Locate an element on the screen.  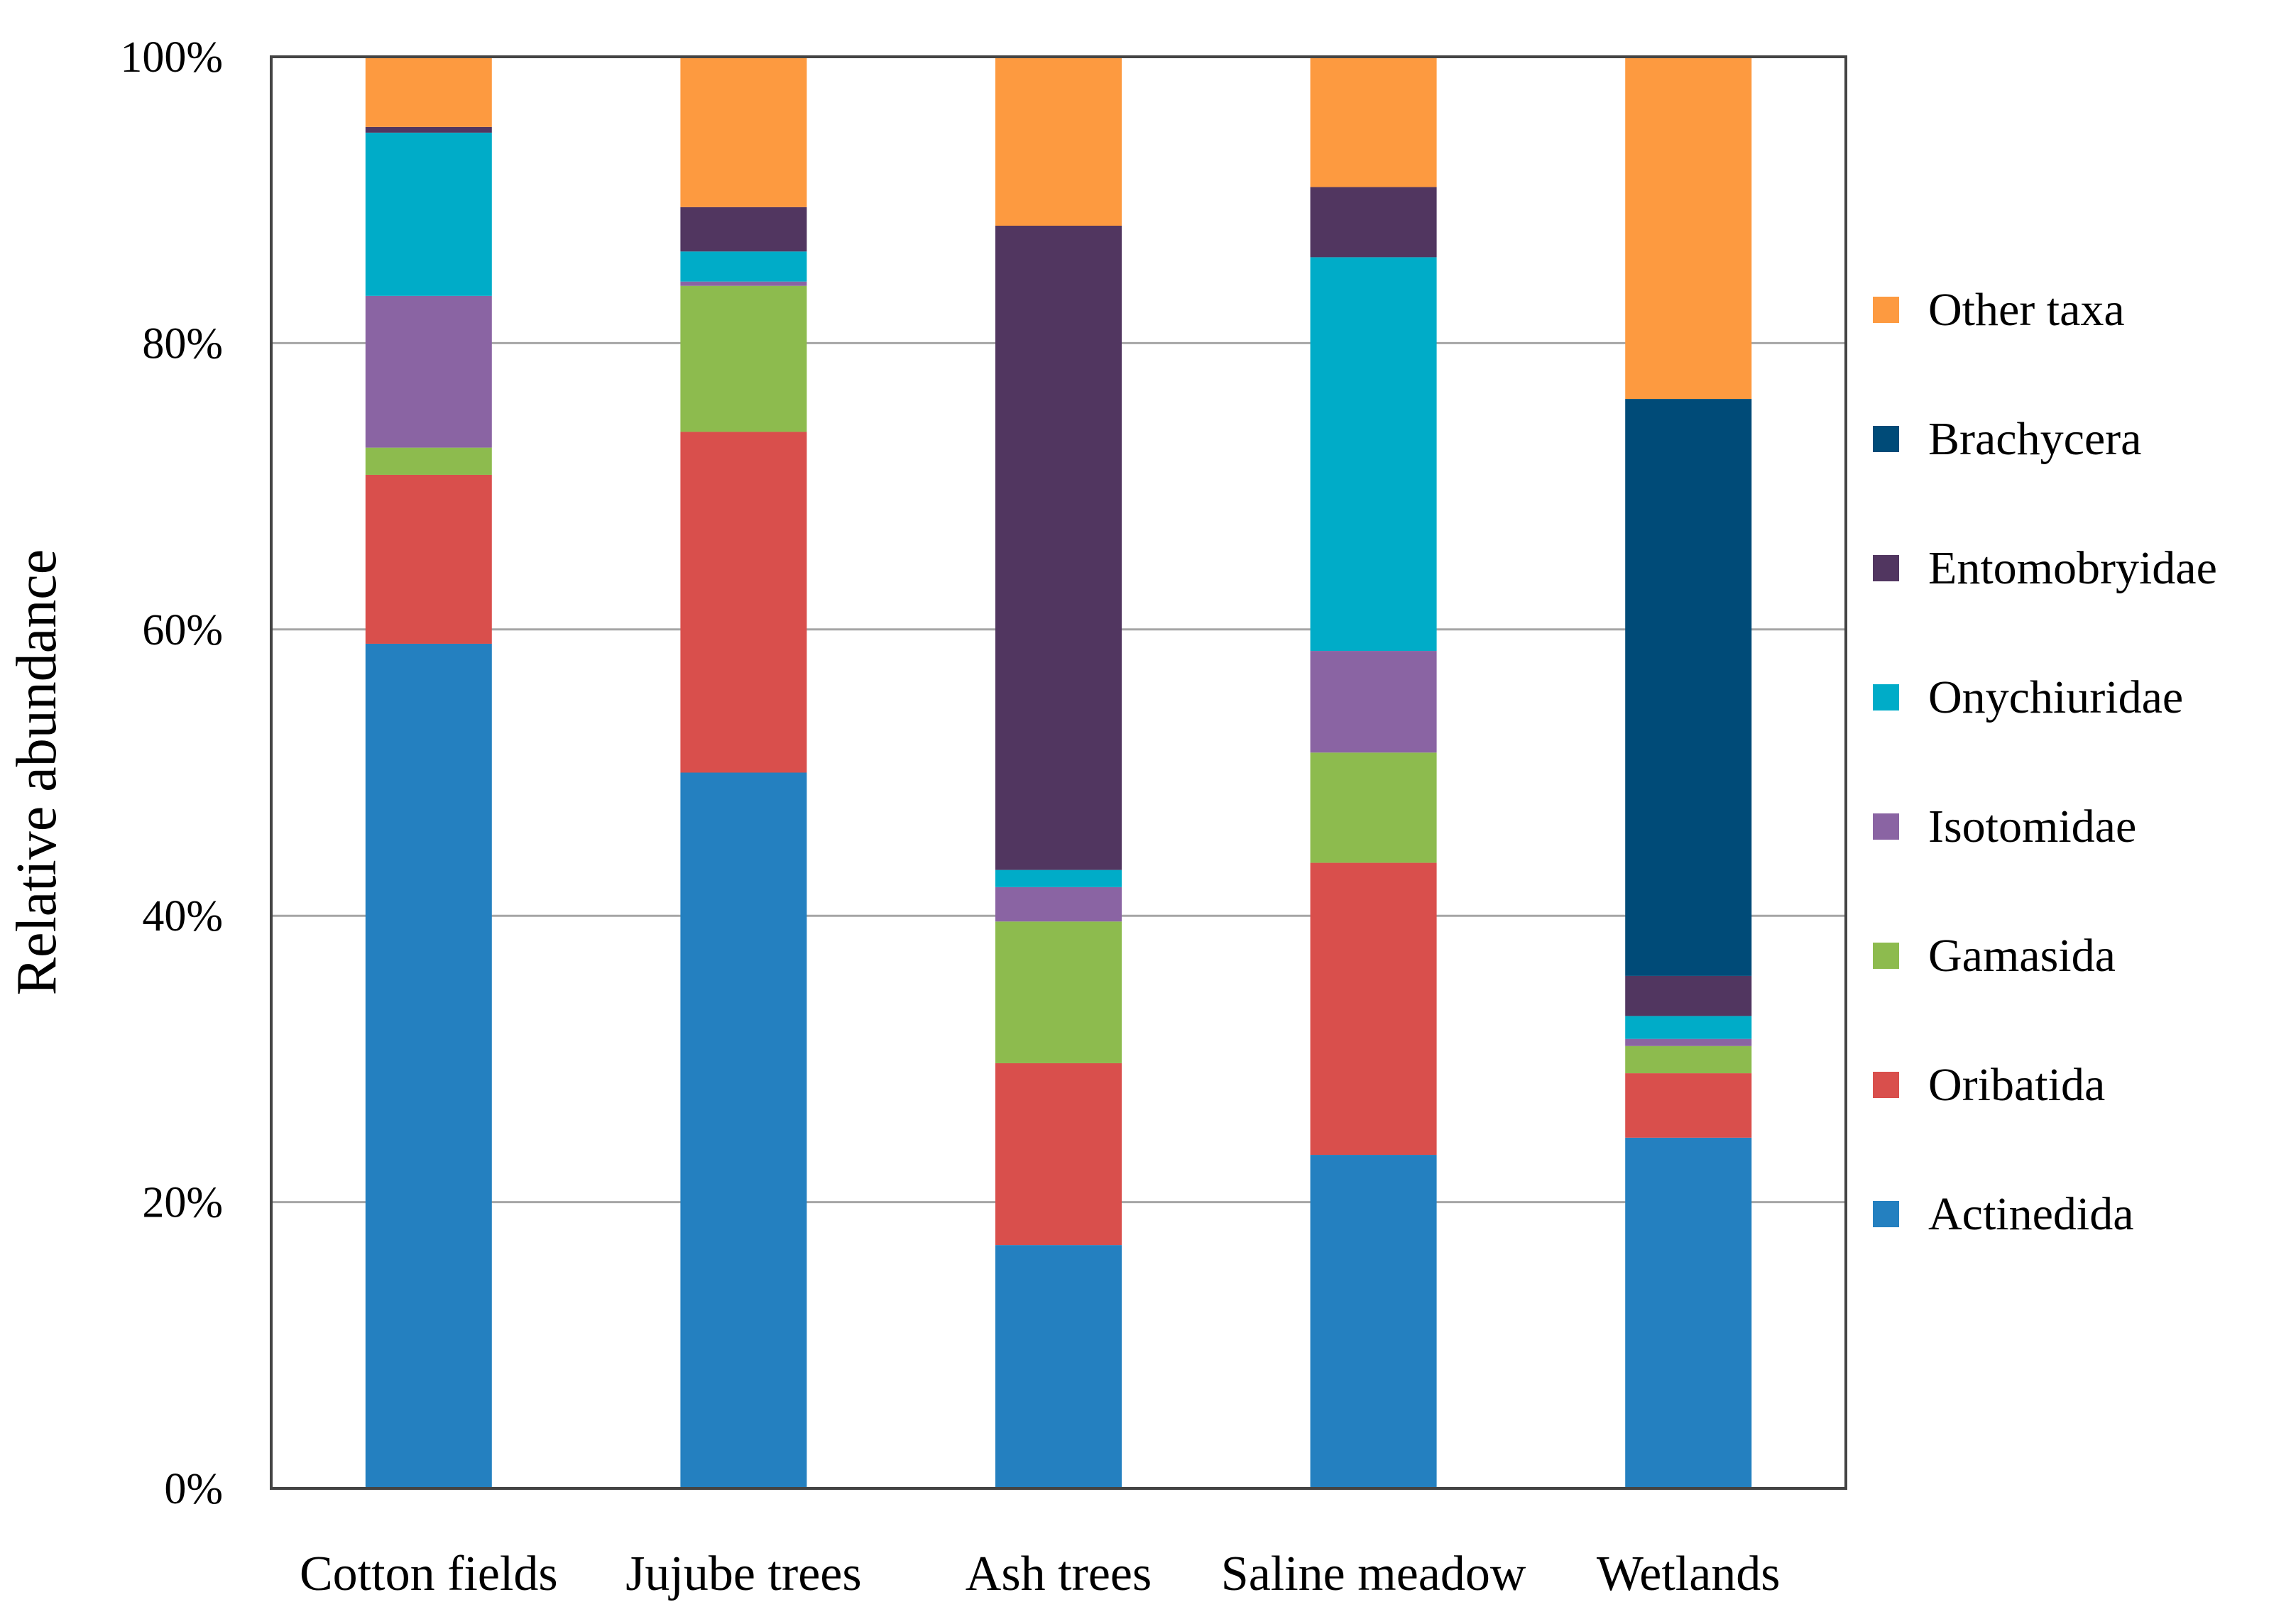
x-tick-label: Wetlands is located at coordinates (1689, 1574).